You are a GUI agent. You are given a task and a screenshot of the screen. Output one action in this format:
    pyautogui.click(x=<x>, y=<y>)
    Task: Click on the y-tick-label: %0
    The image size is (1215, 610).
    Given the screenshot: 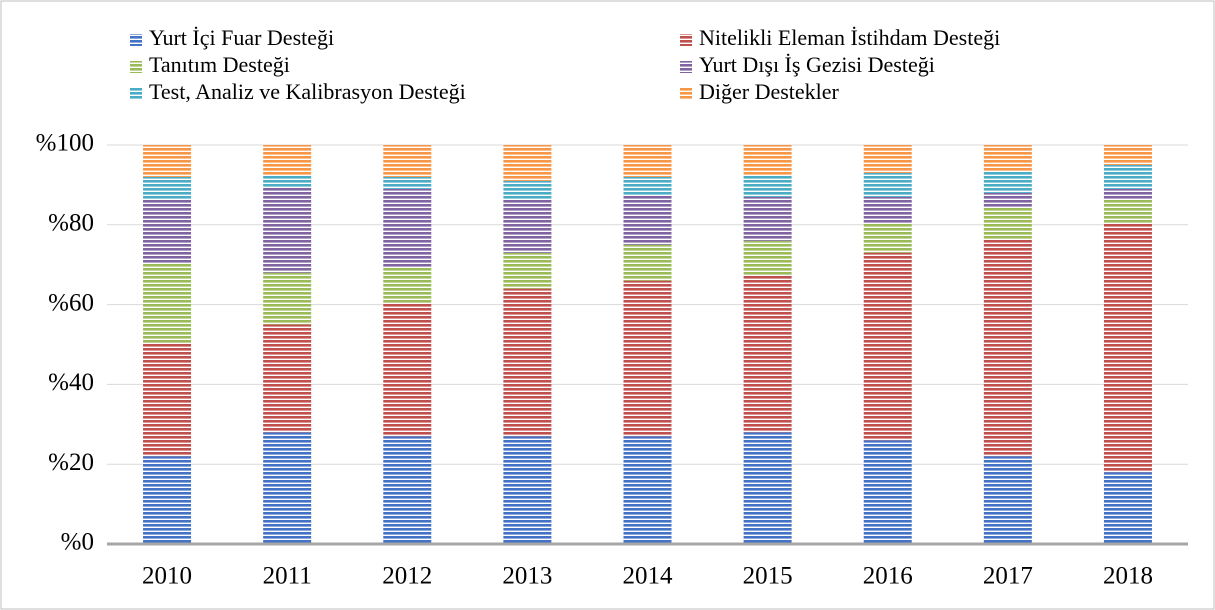 What is the action you would take?
    pyautogui.click(x=77, y=542)
    